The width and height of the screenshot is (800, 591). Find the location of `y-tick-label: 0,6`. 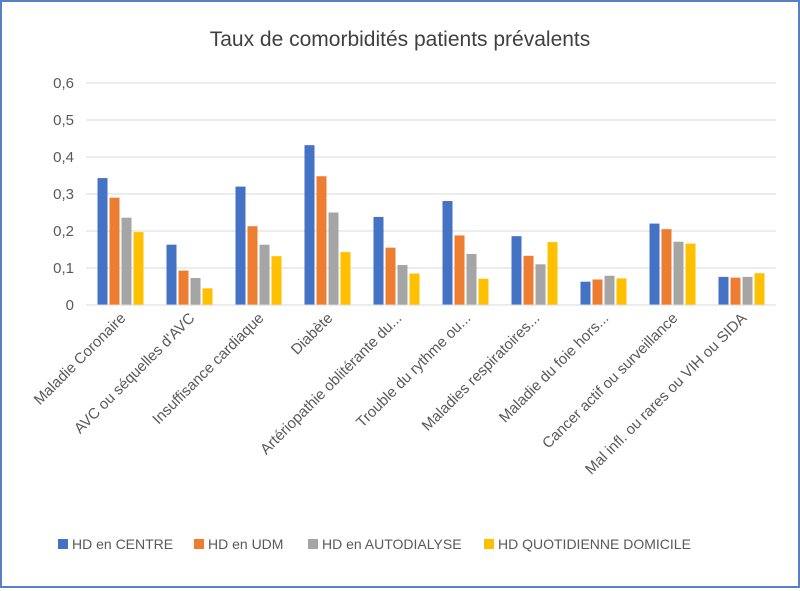

y-tick-label: 0,6 is located at coordinates (63, 83).